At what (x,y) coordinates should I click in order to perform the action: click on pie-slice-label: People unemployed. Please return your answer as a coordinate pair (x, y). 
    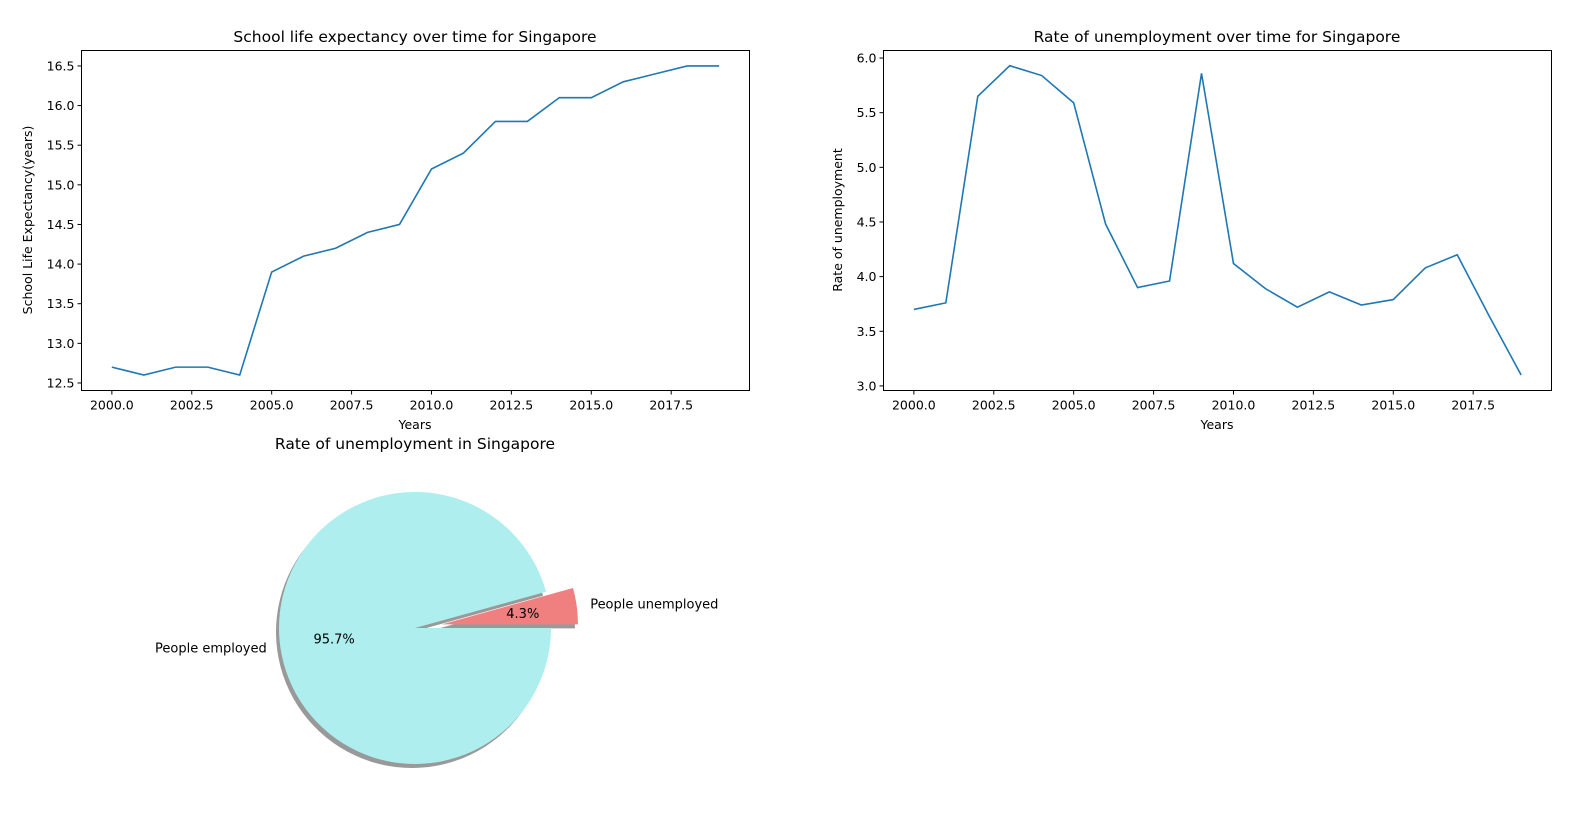
    Looking at the image, I should click on (654, 605).